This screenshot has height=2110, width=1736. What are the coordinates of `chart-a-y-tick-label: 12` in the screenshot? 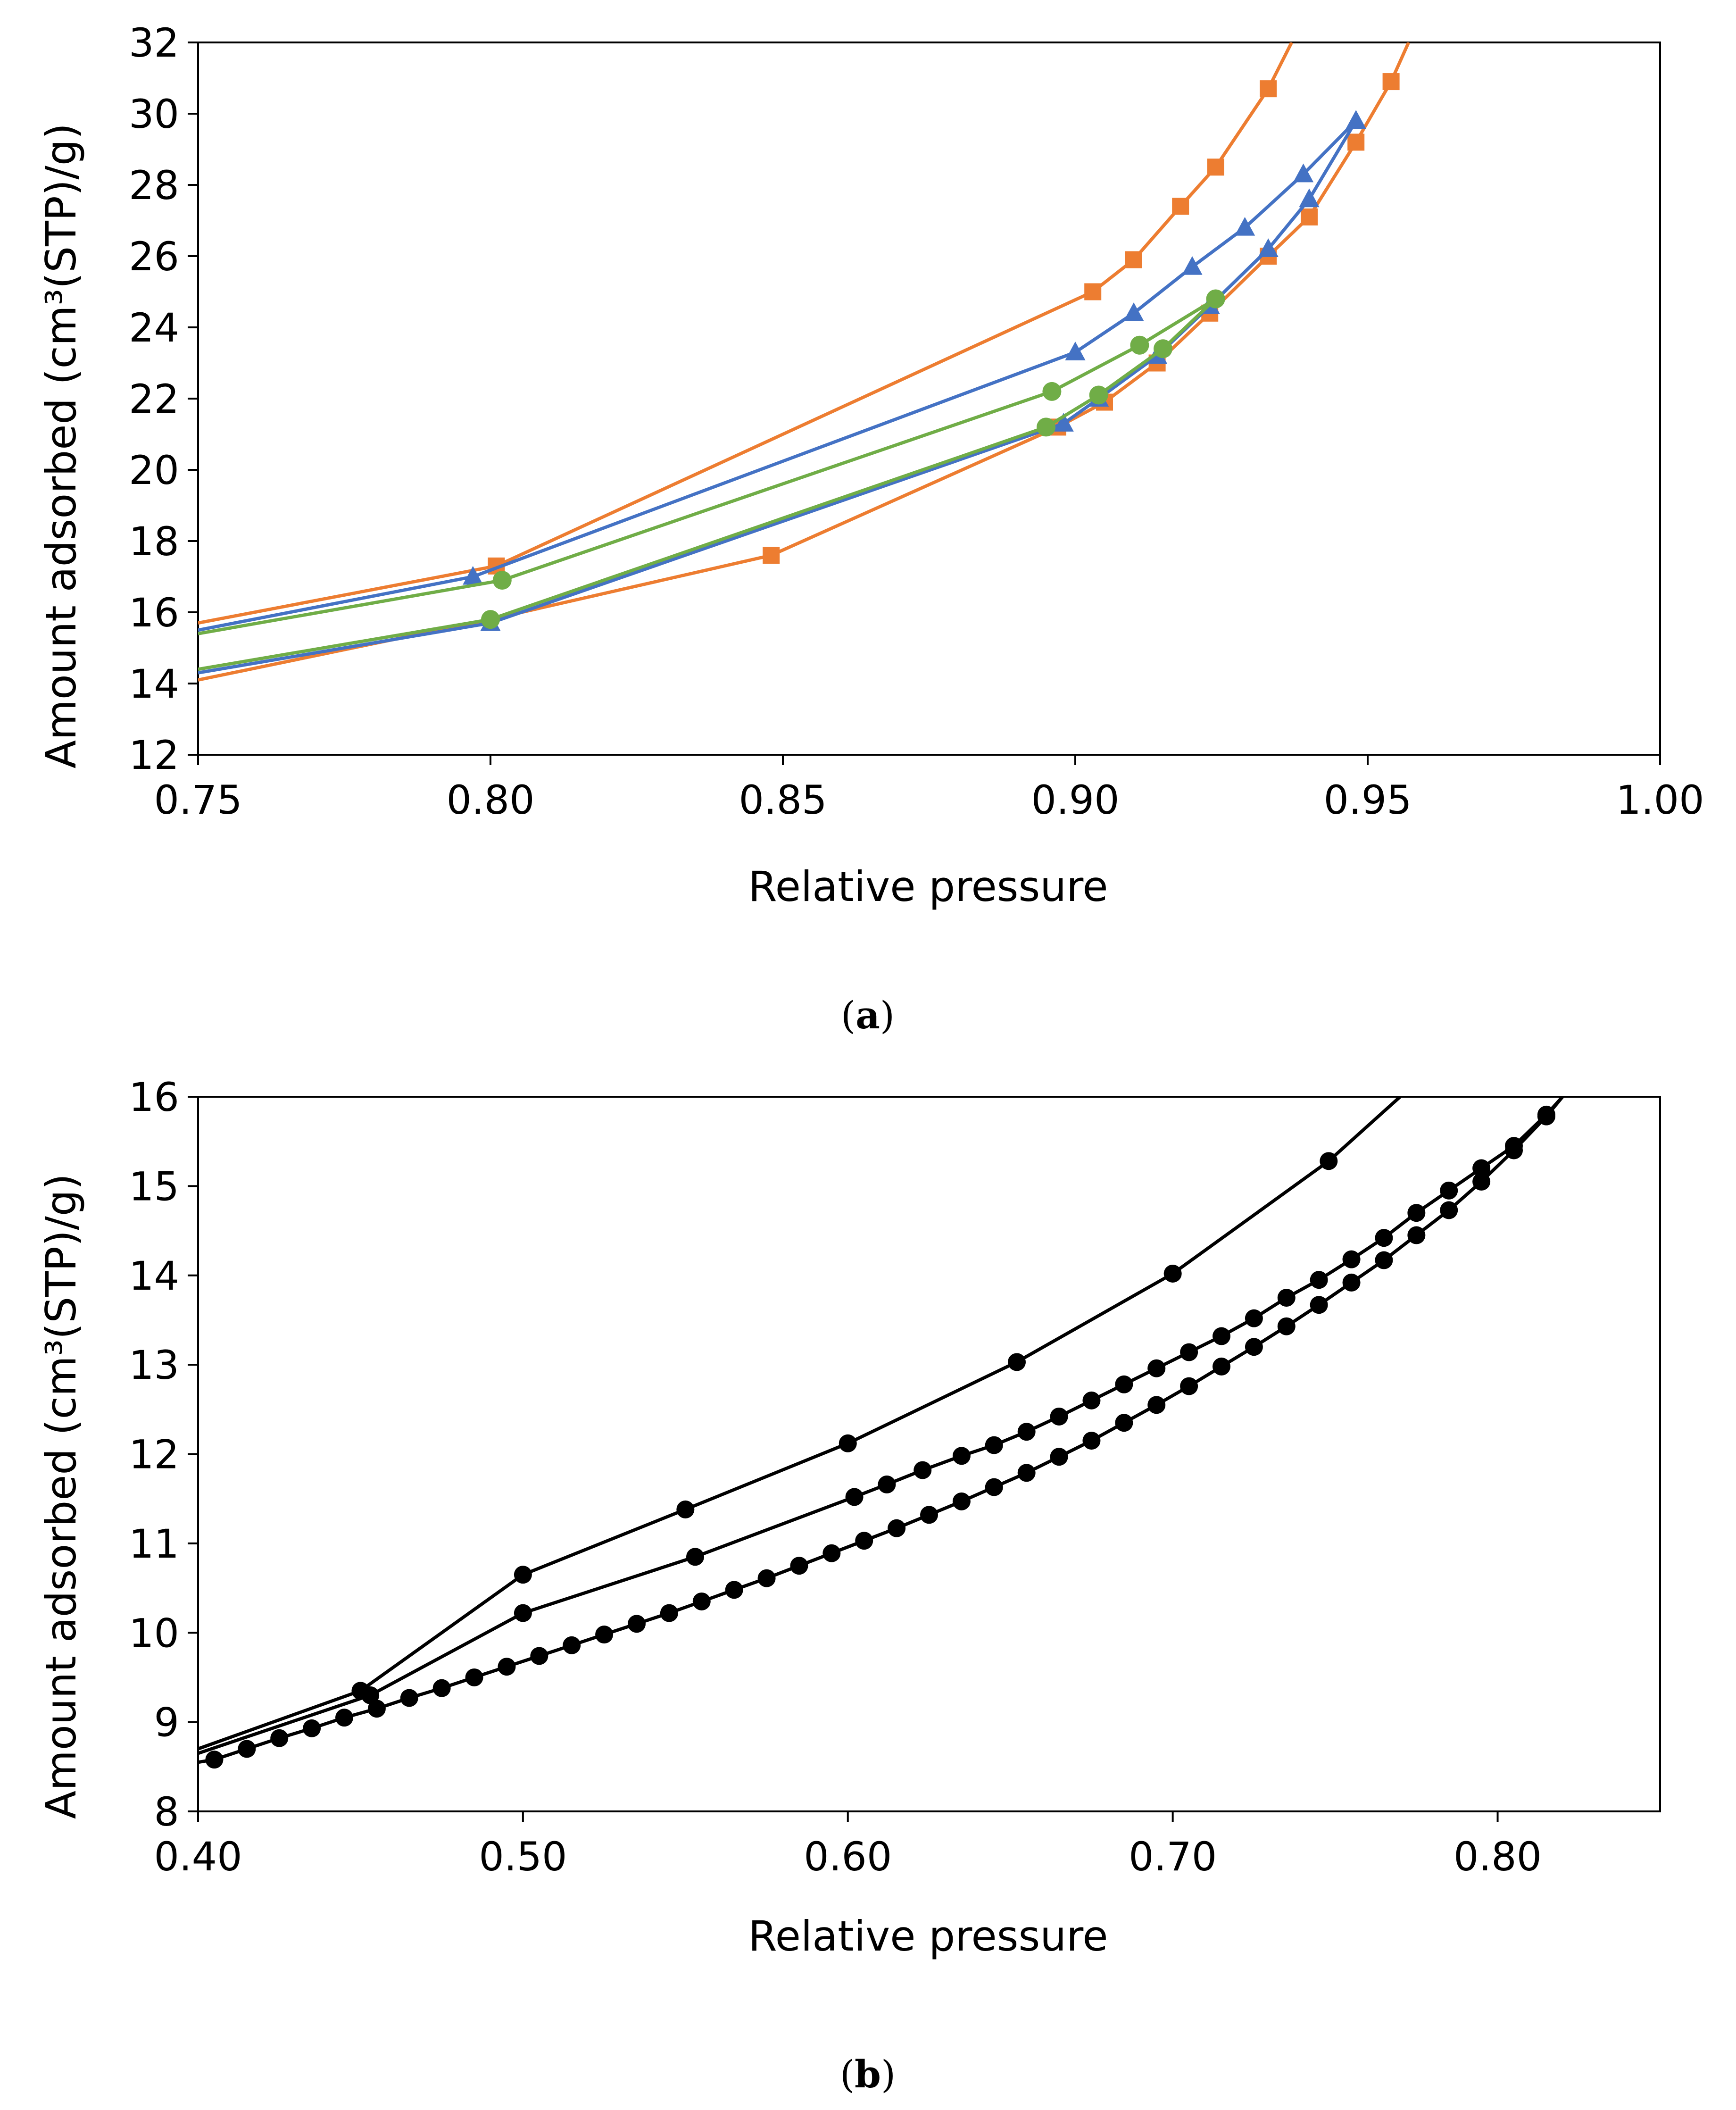 It's located at (154, 755).